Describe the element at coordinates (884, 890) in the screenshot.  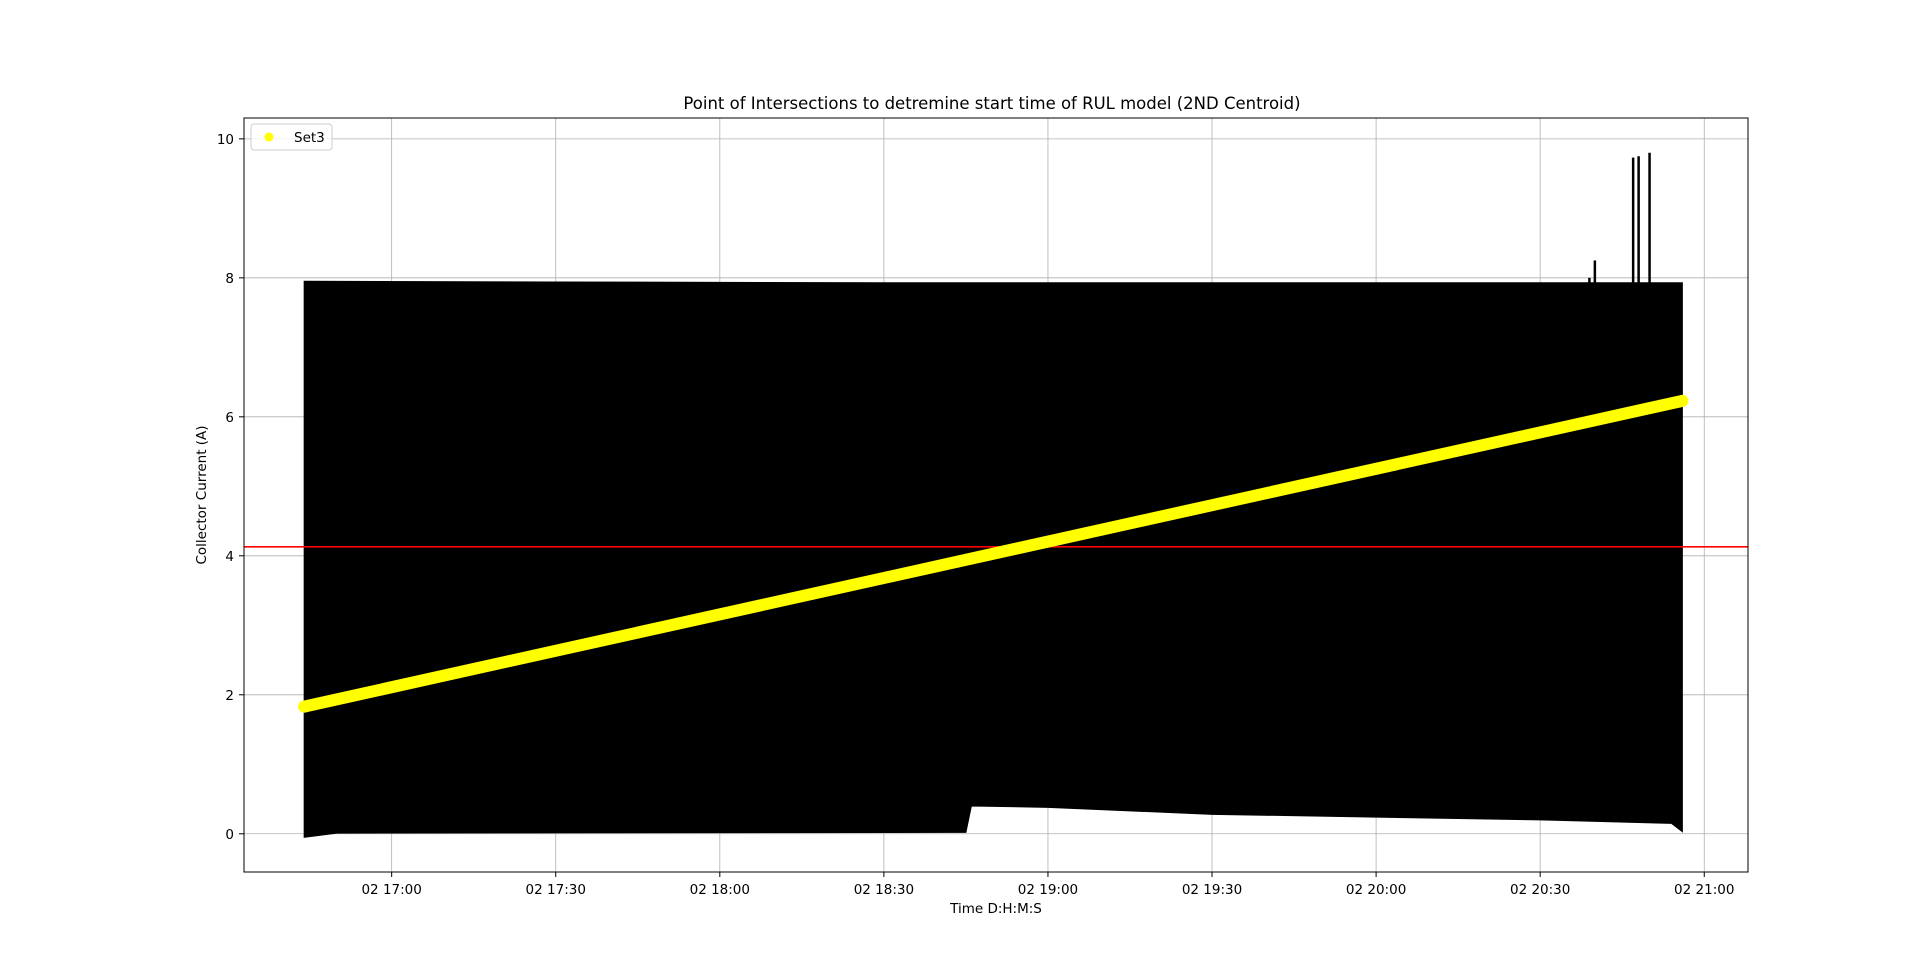
I see `x-tick-label: 02 18:30` at that location.